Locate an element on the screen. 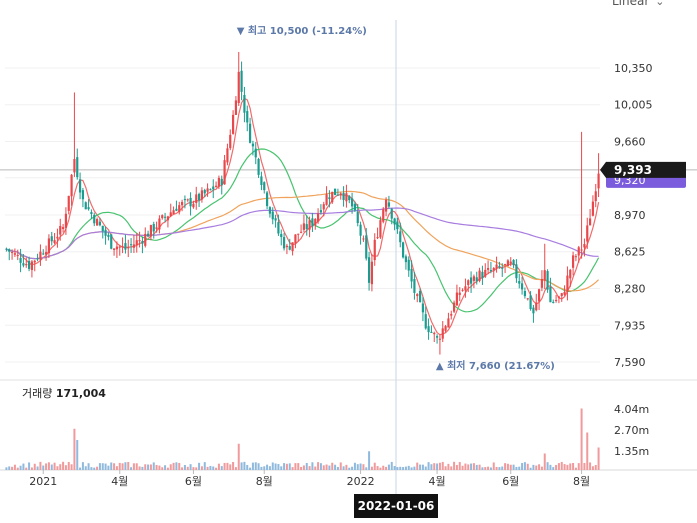 This screenshot has height=523, width=697. time-tick-label: 2022 is located at coordinates (361, 481).